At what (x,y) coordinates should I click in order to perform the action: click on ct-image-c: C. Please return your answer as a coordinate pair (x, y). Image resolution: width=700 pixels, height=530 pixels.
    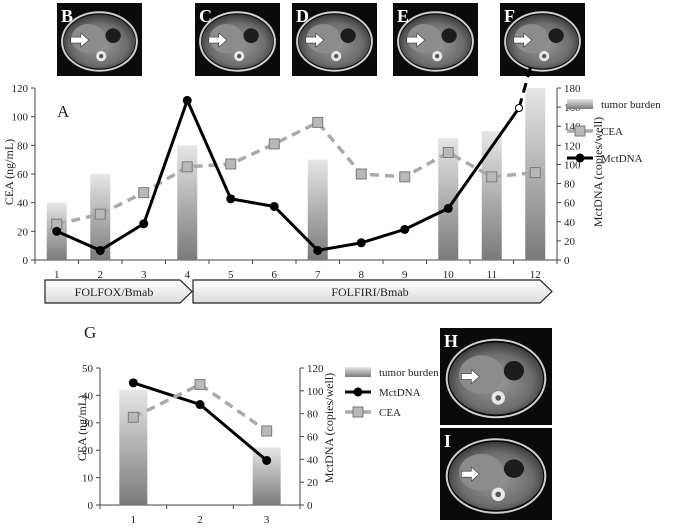
    Looking at the image, I should click on (237, 39).